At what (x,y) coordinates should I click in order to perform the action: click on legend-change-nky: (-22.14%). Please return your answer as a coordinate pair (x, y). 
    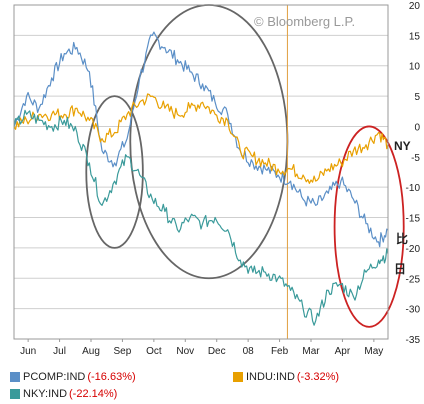
    Looking at the image, I should click on (93, 394).